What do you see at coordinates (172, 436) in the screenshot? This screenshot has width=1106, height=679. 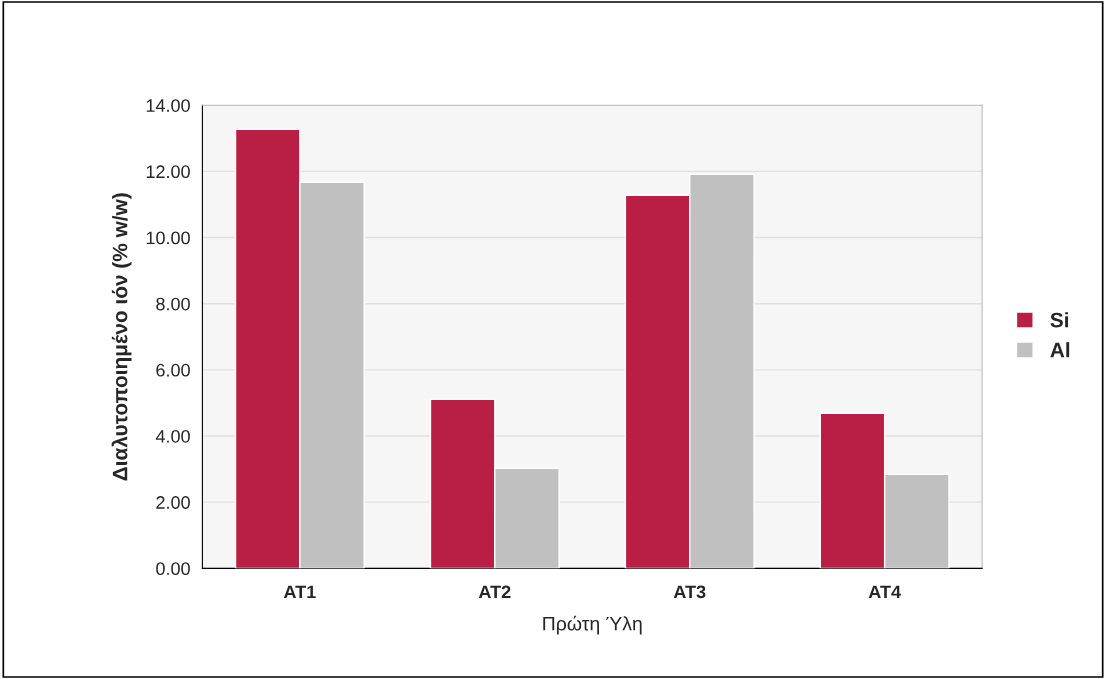 I see `y-tick-label: 4.00` at bounding box center [172, 436].